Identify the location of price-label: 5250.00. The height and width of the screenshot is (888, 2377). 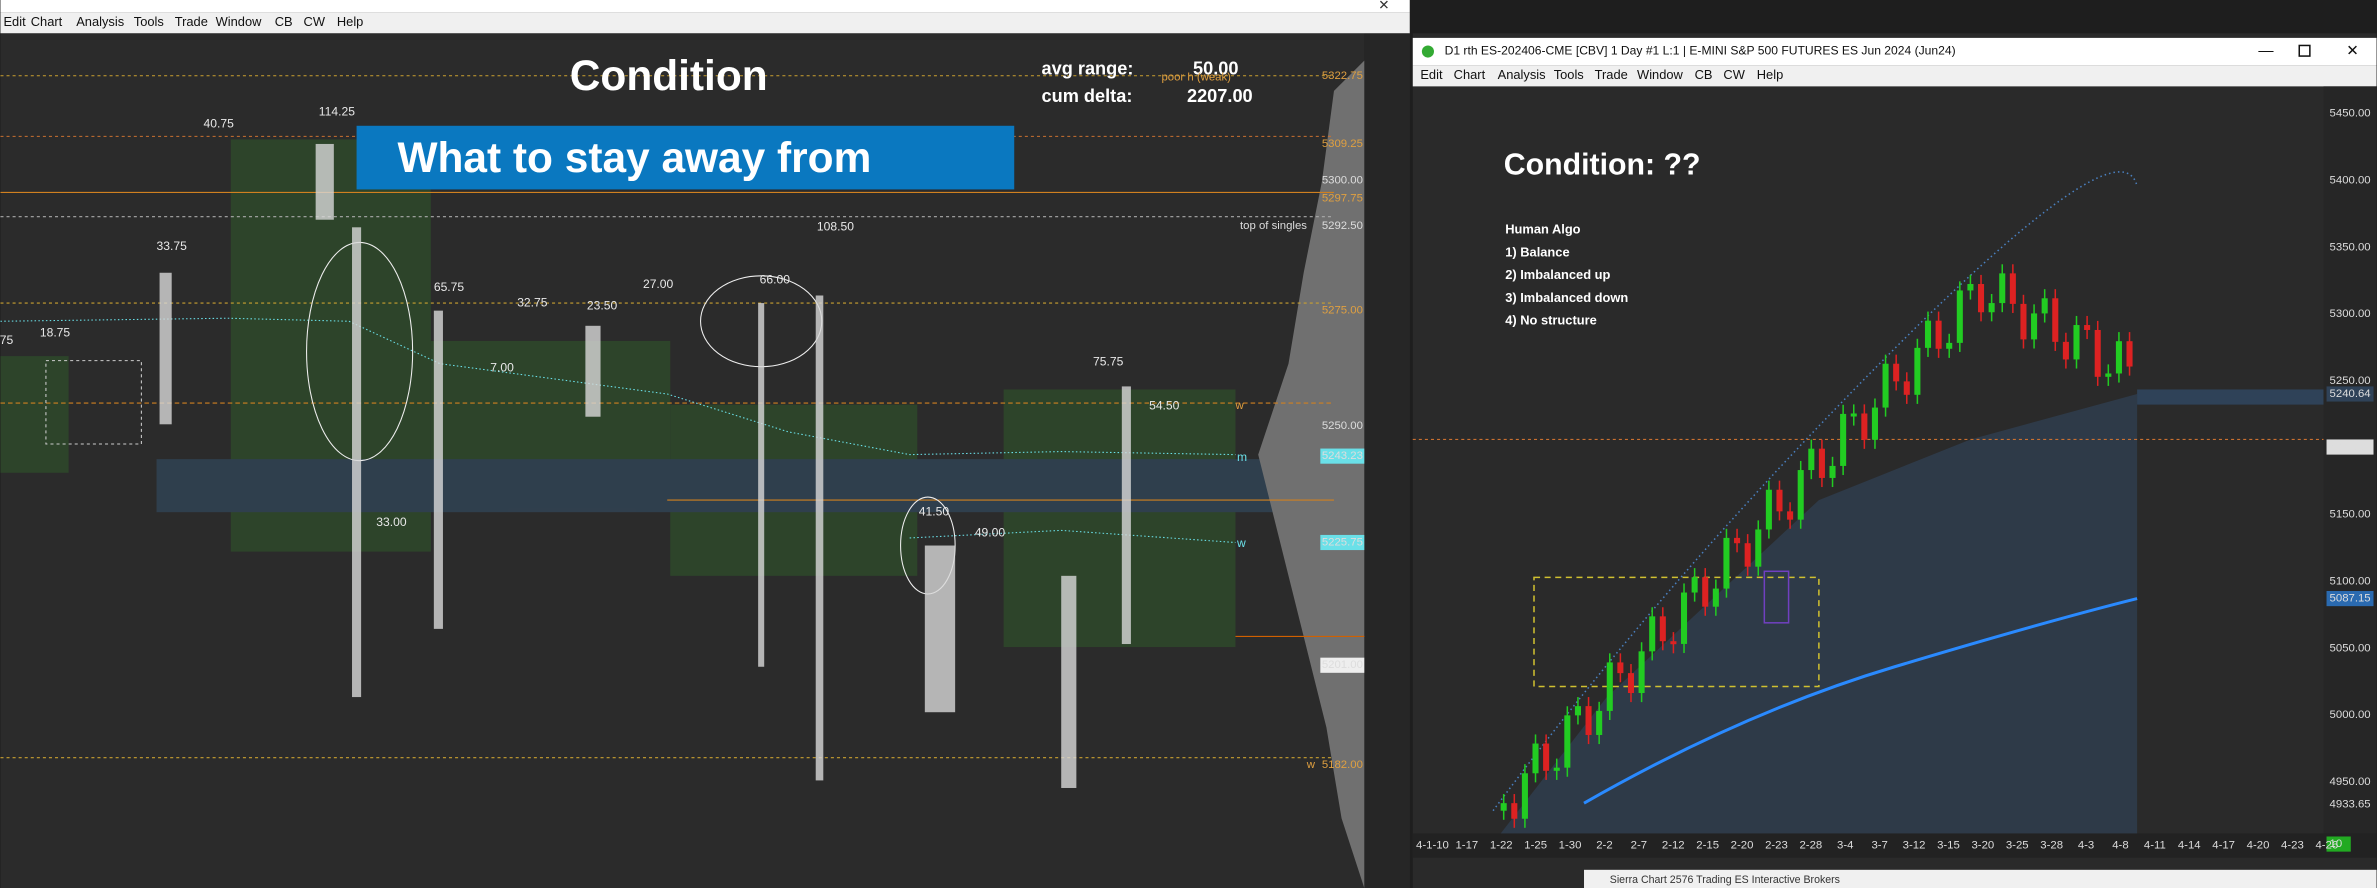
(1342, 426).